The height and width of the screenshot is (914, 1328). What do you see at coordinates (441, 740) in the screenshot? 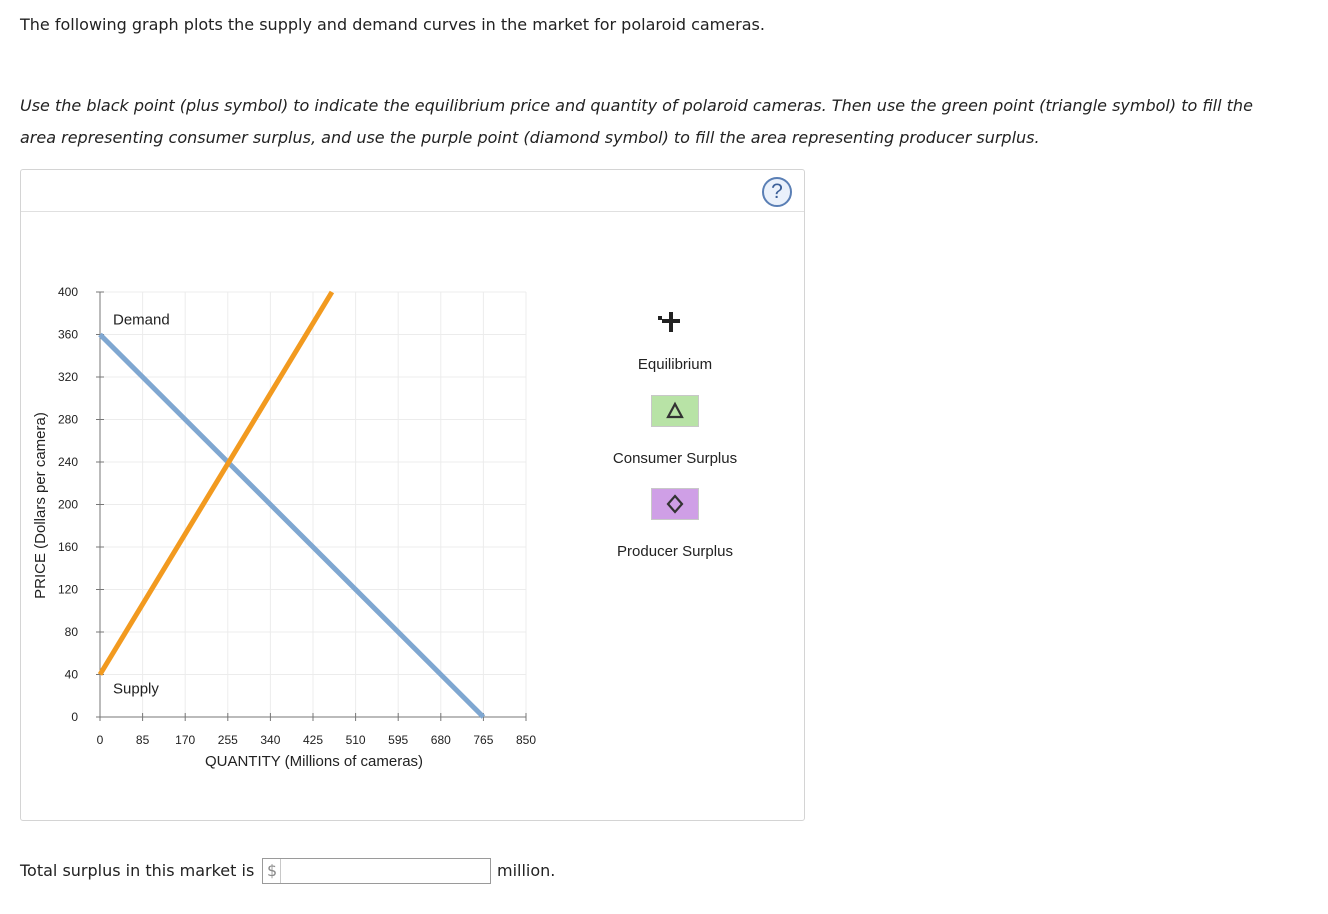
I see `x-tick-label: 680` at bounding box center [441, 740].